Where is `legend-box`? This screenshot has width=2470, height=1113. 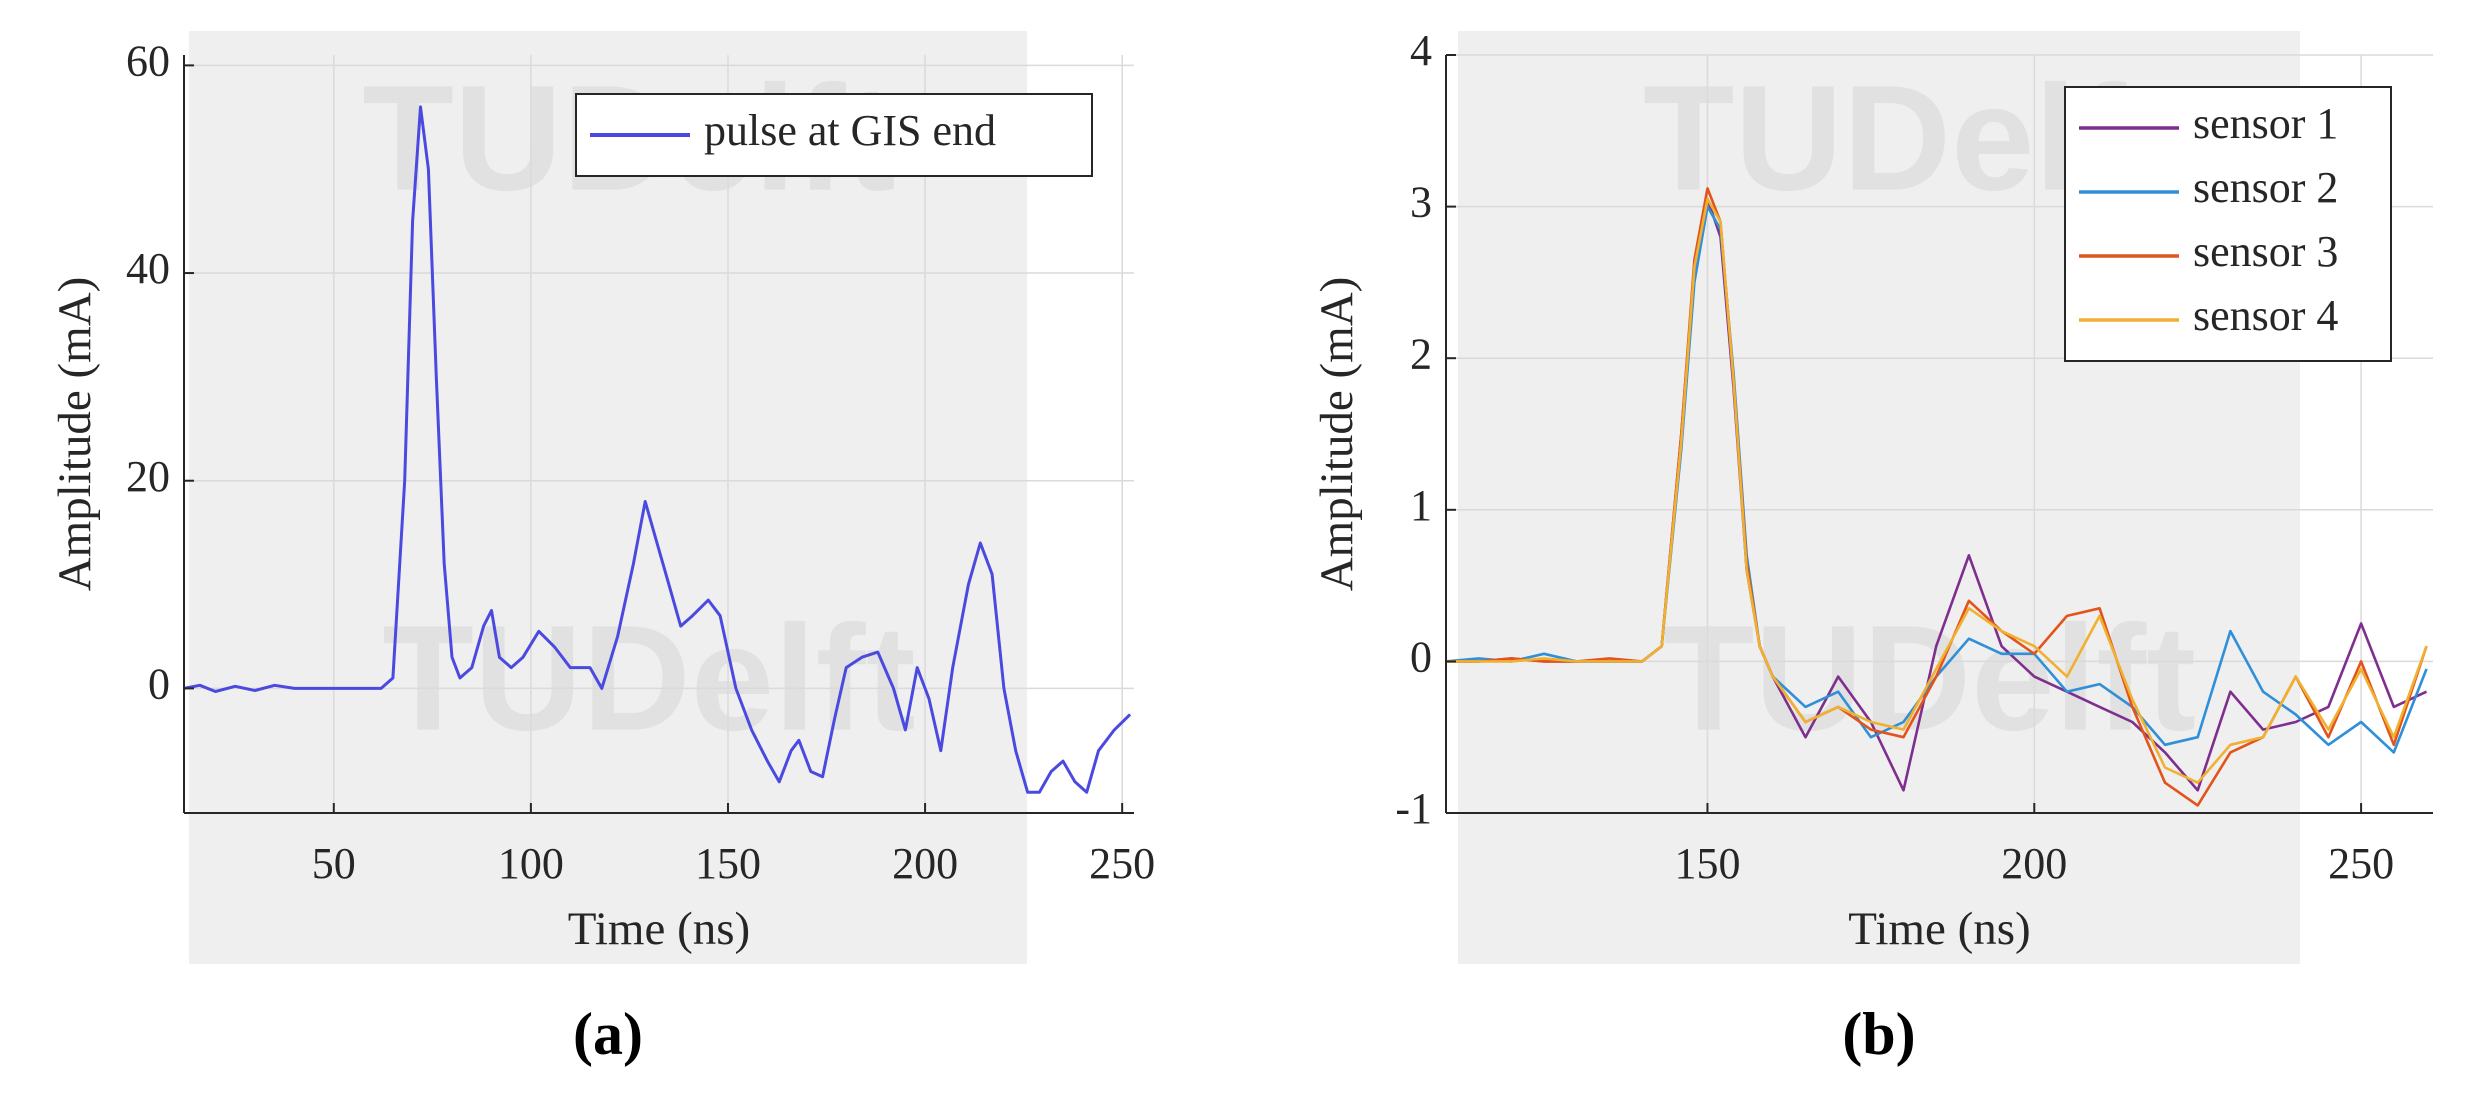
legend-box is located at coordinates (2228, 224).